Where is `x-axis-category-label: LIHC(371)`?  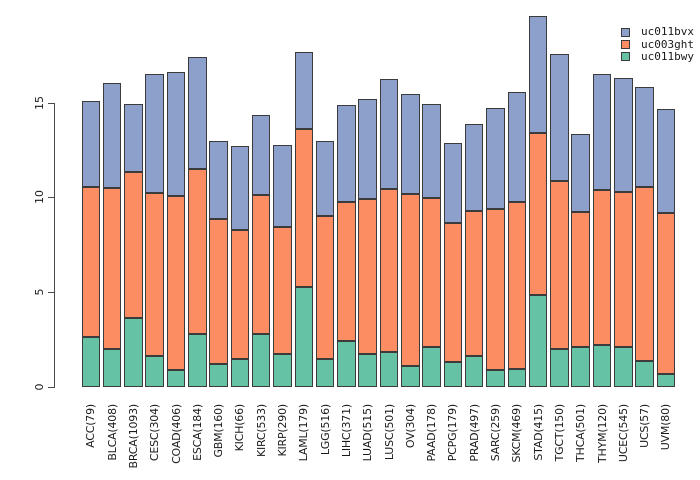
x-axis-category-label: LIHC(371) is located at coordinates (346, 431).